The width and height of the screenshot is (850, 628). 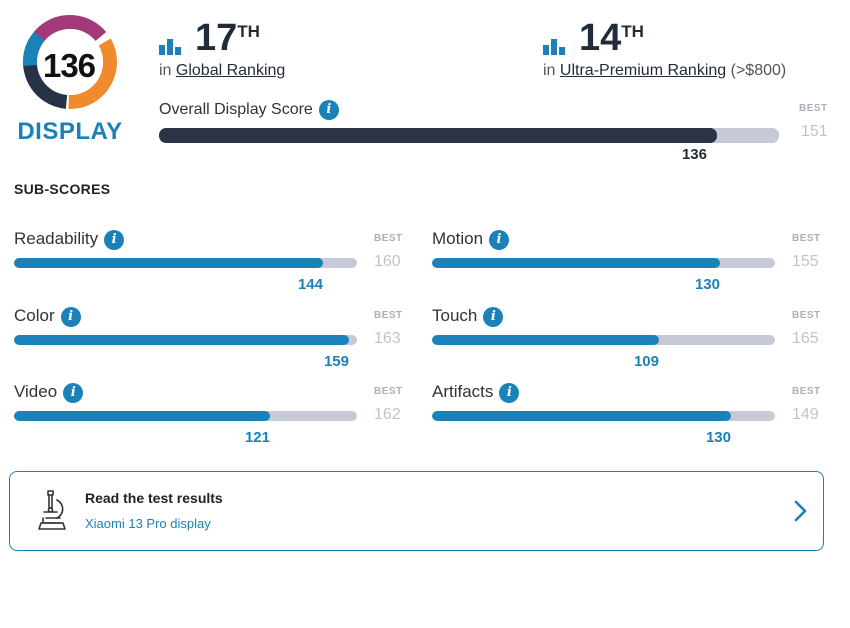 What do you see at coordinates (62, 189) in the screenshot?
I see `subscores-heading: SUB-SCORES` at bounding box center [62, 189].